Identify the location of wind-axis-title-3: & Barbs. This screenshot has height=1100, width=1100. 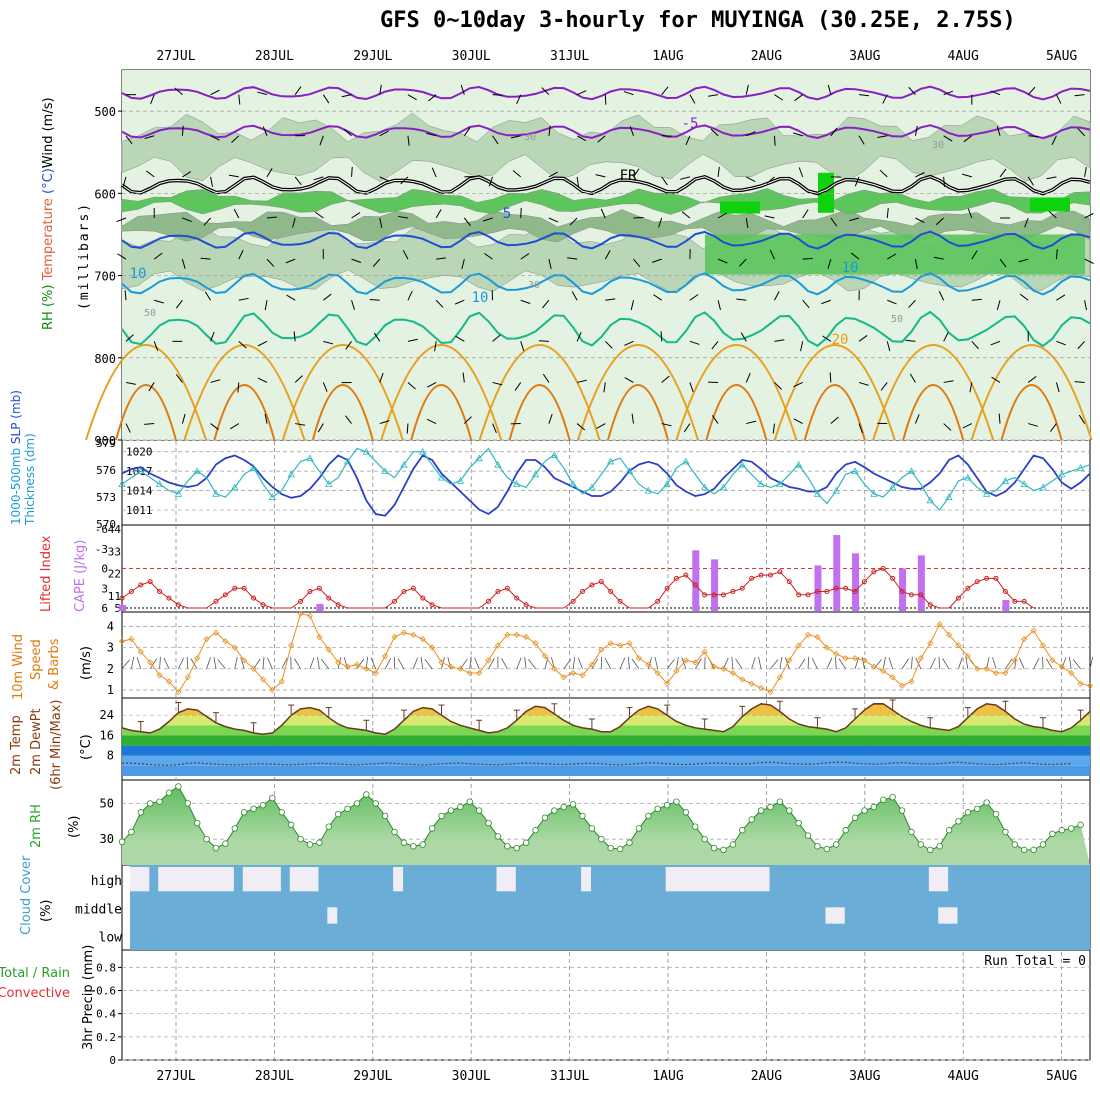
(54, 664).